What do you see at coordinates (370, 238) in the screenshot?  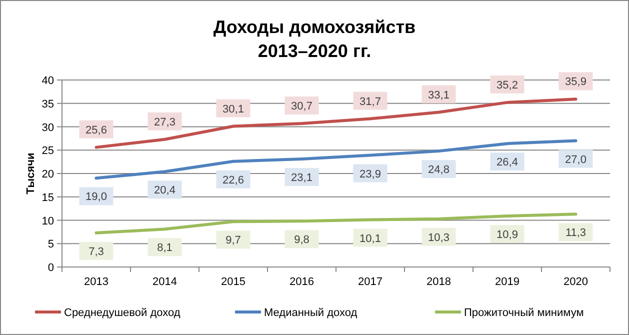 I see `data-label: 10,1` at bounding box center [370, 238].